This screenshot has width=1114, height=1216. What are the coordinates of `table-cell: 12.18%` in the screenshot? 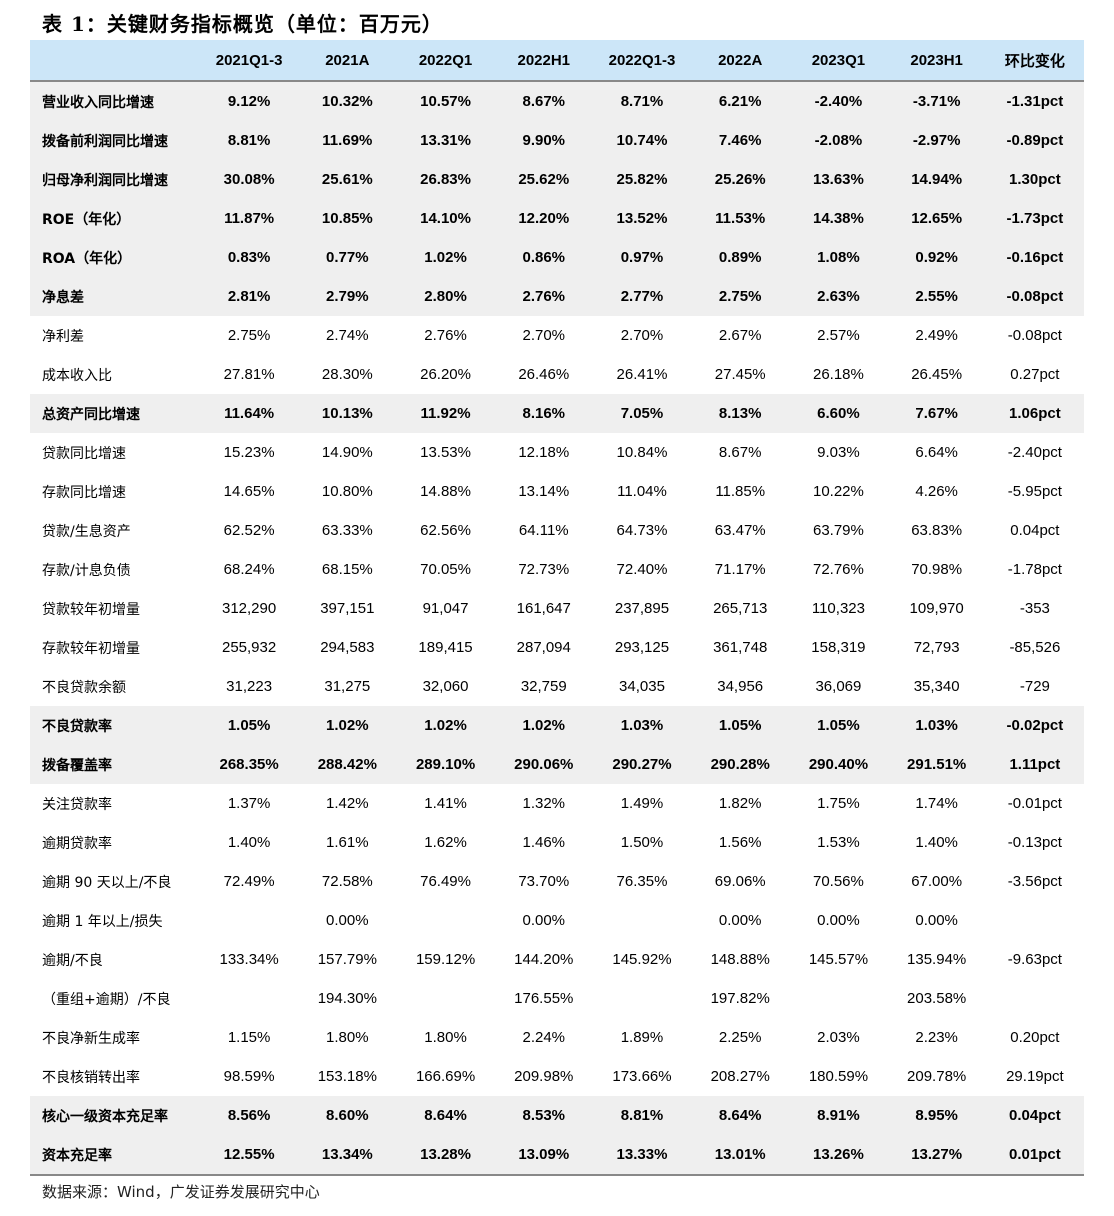 It's located at (544, 452).